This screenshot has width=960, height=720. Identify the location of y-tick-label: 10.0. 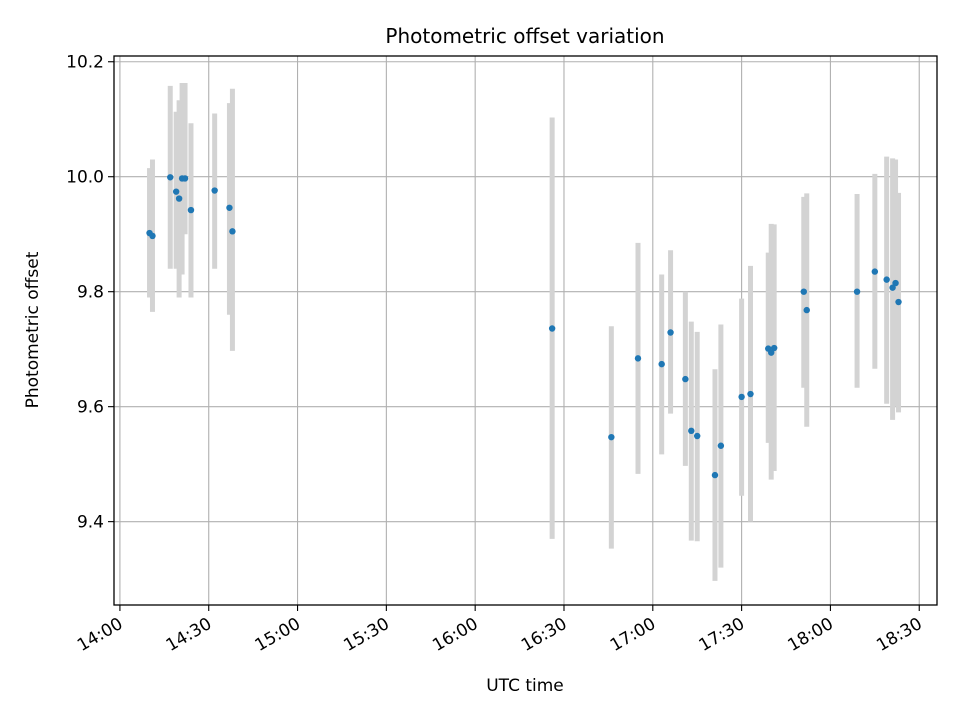
(85, 178).